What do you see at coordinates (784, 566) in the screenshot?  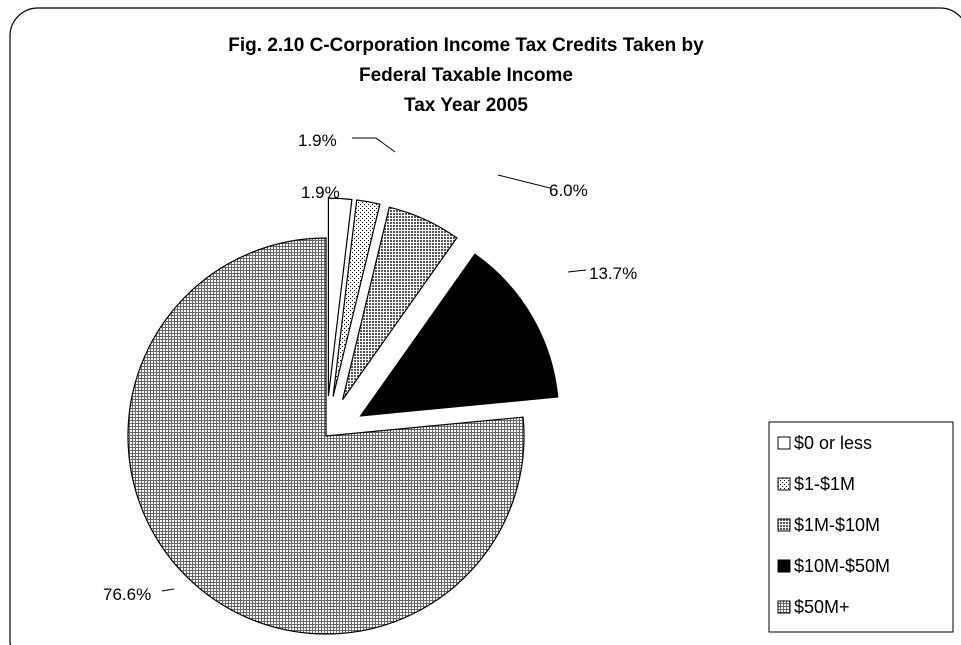 I see `legend-swatch-10m-50m` at bounding box center [784, 566].